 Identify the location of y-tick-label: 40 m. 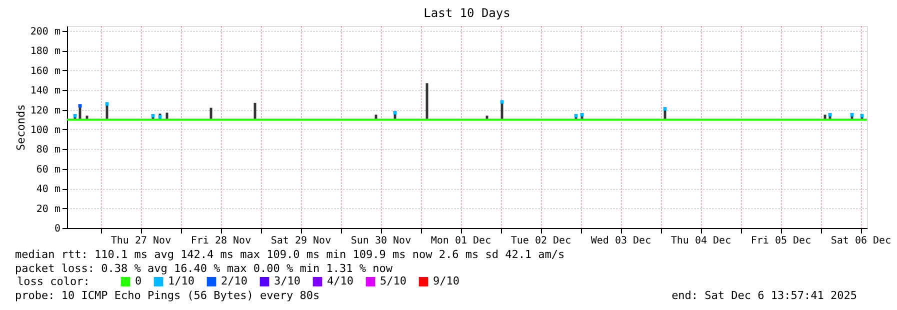
(48, 190).